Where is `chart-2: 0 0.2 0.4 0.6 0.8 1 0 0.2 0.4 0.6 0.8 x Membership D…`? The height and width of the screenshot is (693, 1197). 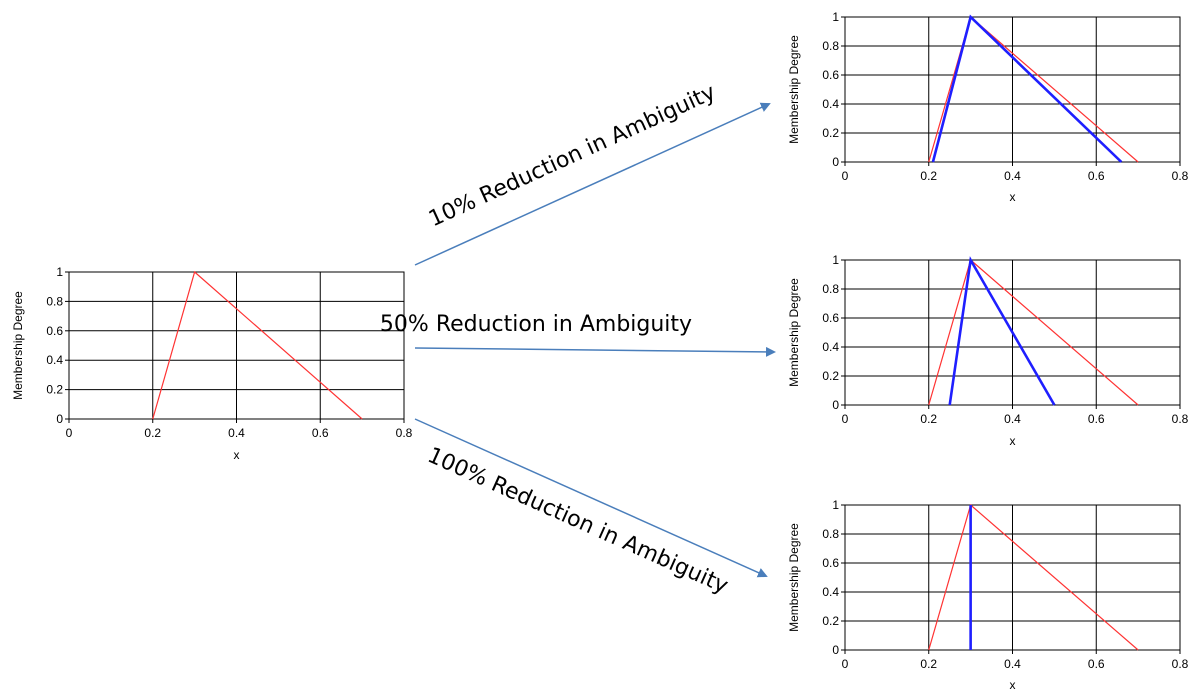 chart-2: 0 0.2 0.4 0.6 0.8 1 0 0.2 0.4 0.6 0.8 x Membership D… is located at coordinates (988, 350).